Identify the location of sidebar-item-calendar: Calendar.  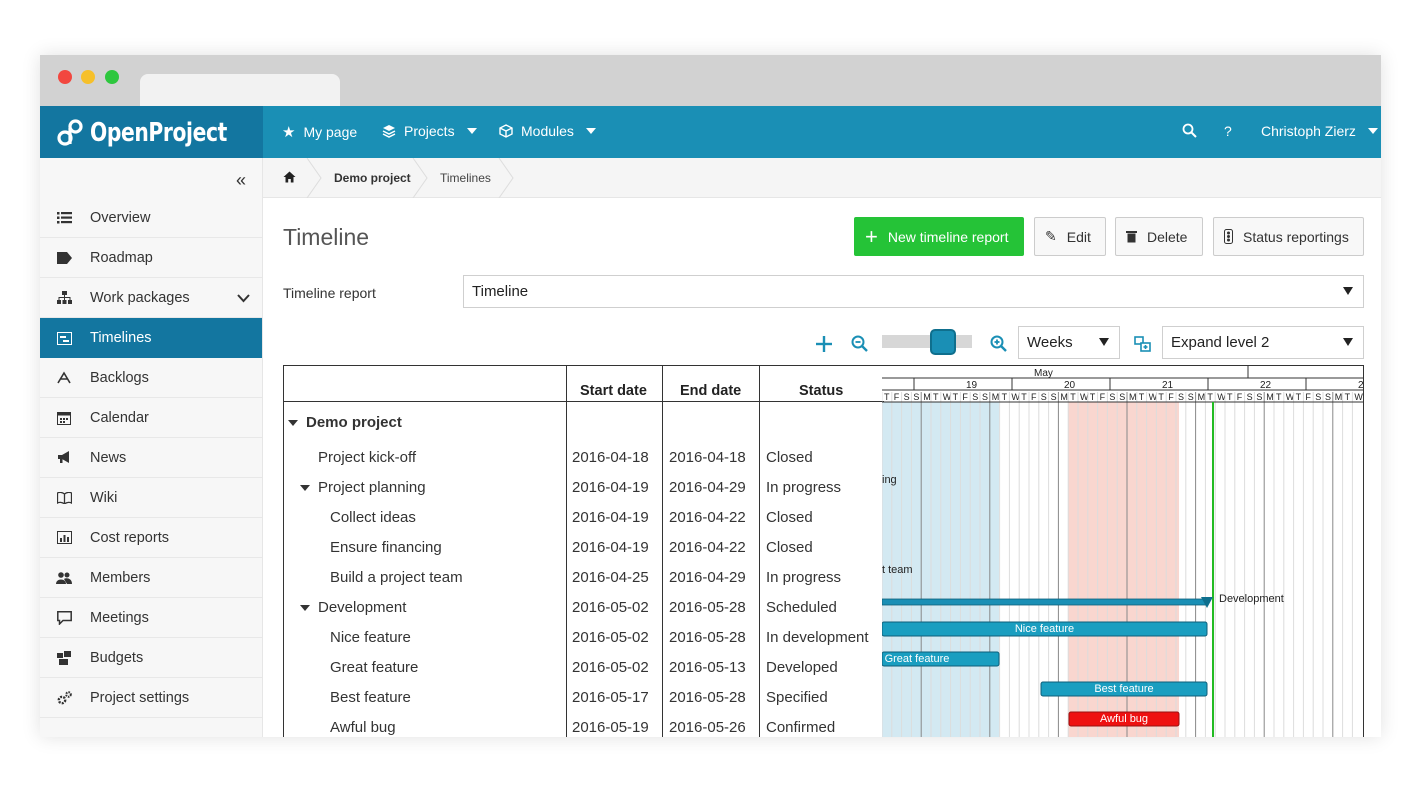
(151, 418).